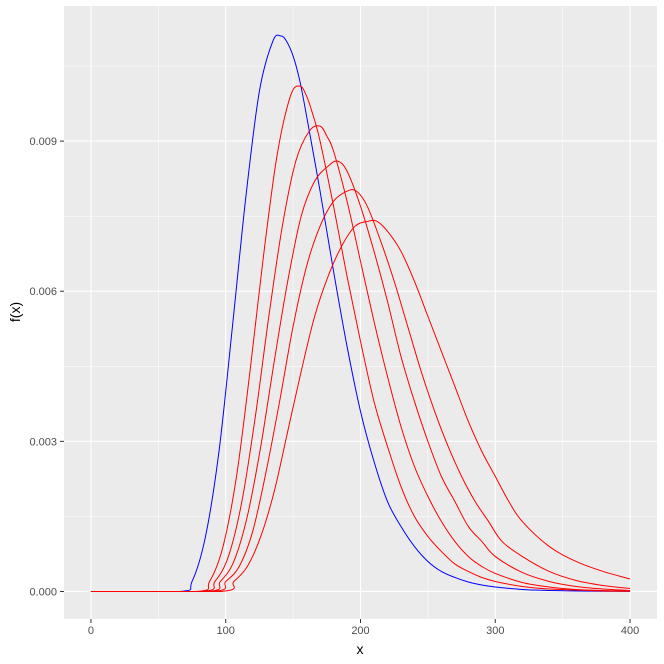 The width and height of the screenshot is (664, 664). What do you see at coordinates (43, 292) in the screenshot?
I see `y-tick-label: 0.006` at bounding box center [43, 292].